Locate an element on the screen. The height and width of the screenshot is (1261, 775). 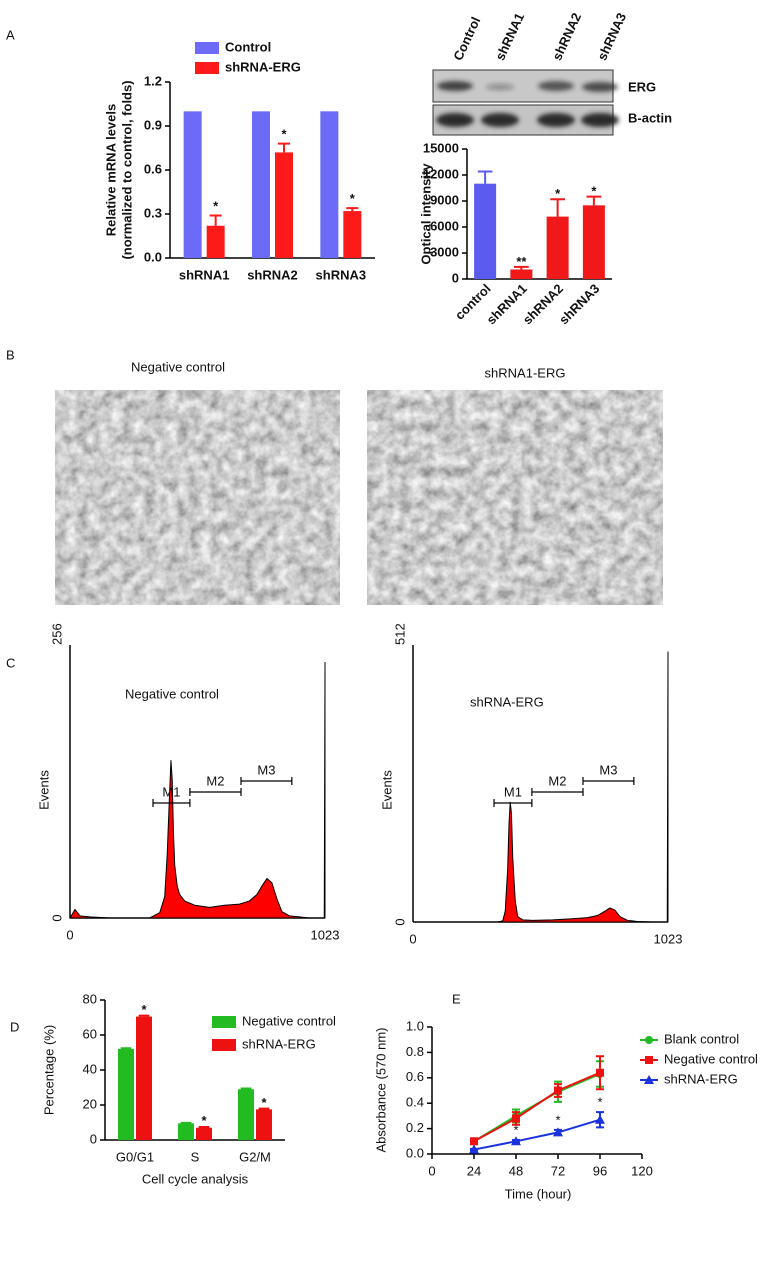
chart-title: shRNA-ERG is located at coordinates (507, 701).